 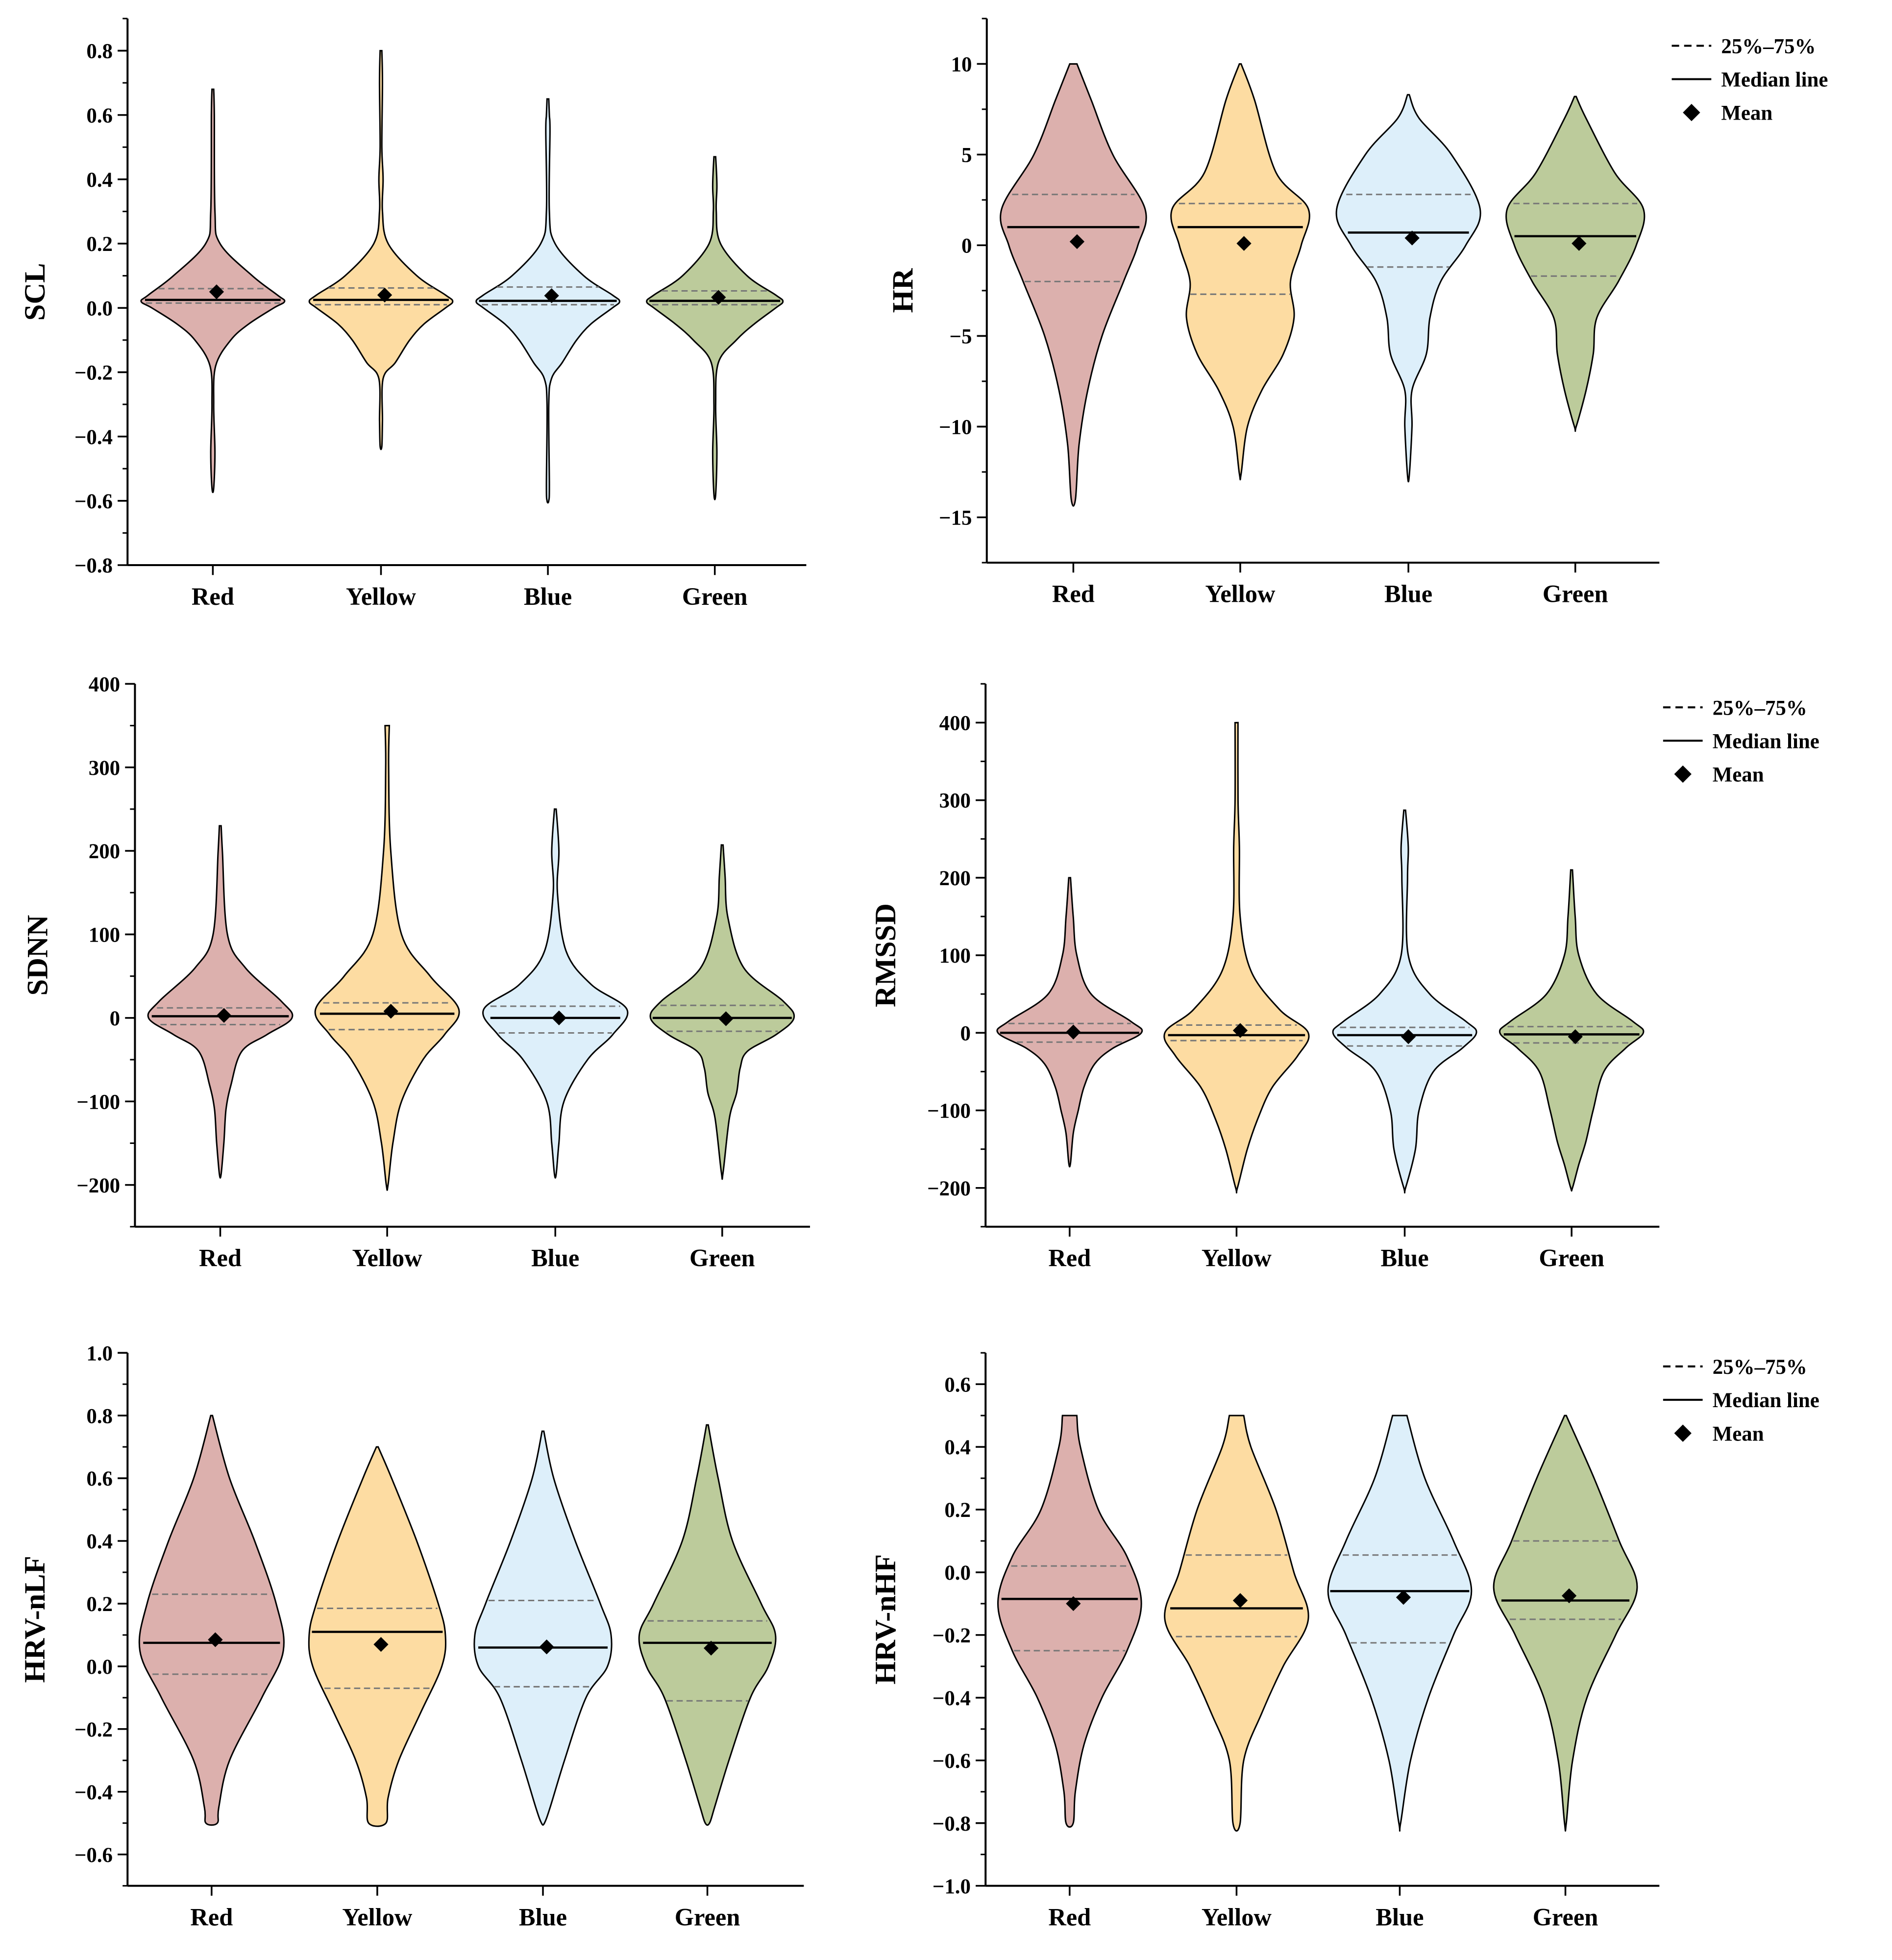 What do you see at coordinates (967, 155) in the screenshot?
I see `y-tick-label: 5` at bounding box center [967, 155].